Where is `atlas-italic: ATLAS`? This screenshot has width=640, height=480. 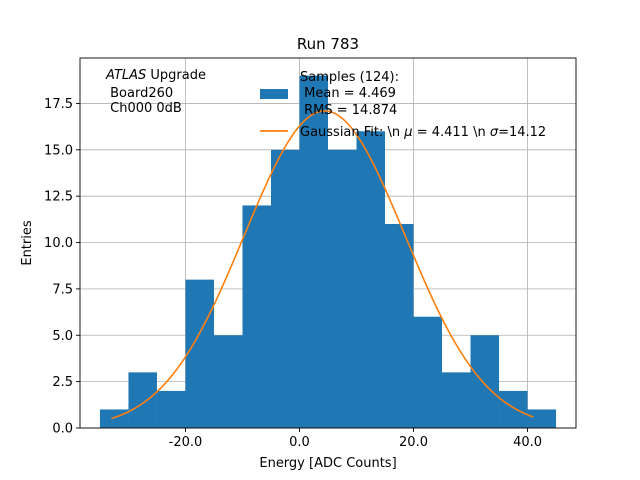 atlas-italic: ATLAS is located at coordinates (125, 75).